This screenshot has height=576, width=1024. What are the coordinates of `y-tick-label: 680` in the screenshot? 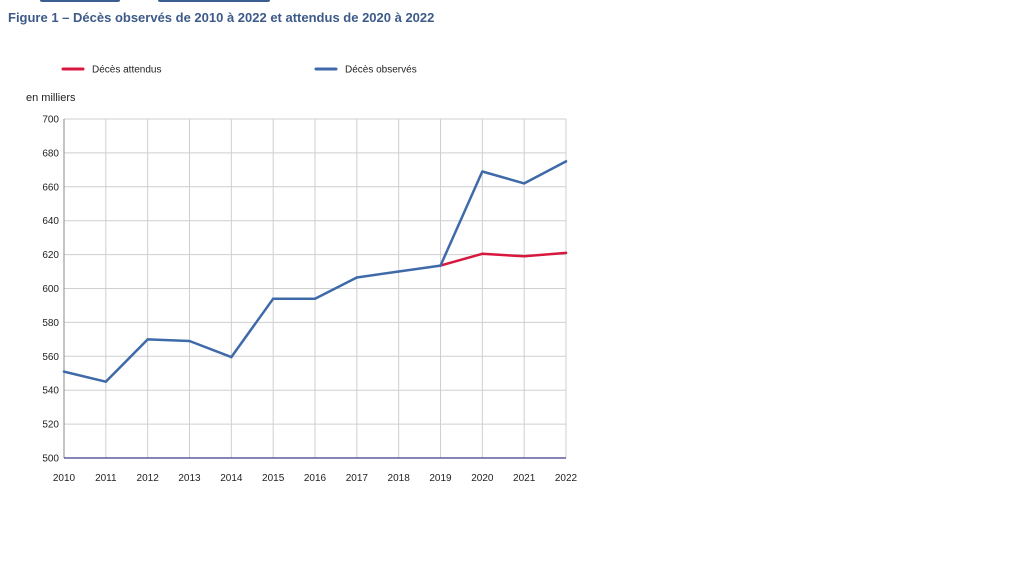 It's located at (50, 153).